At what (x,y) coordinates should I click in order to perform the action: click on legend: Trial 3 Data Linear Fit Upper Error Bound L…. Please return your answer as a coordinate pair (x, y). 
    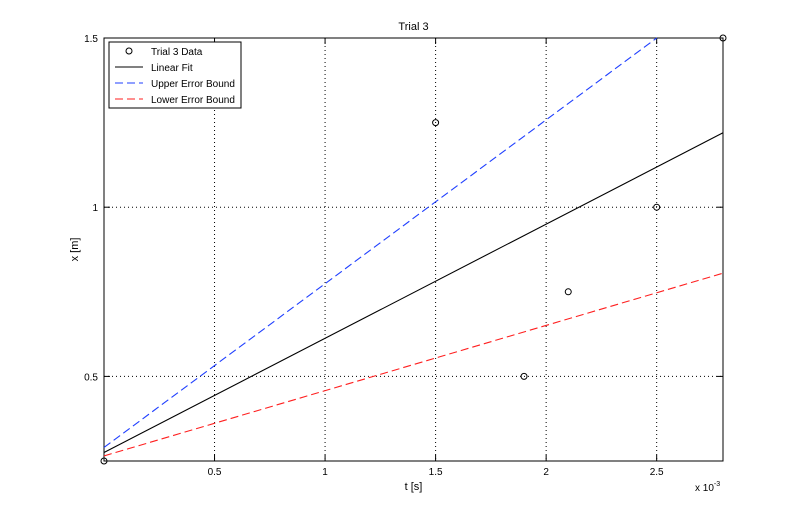
    Looking at the image, I should click on (175, 75).